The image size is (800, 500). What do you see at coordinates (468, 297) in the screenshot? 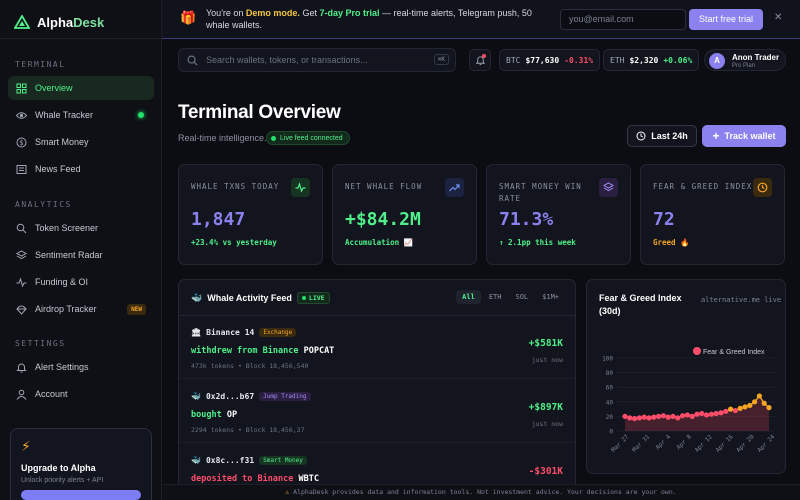
I see `filter-all: All` at bounding box center [468, 297].